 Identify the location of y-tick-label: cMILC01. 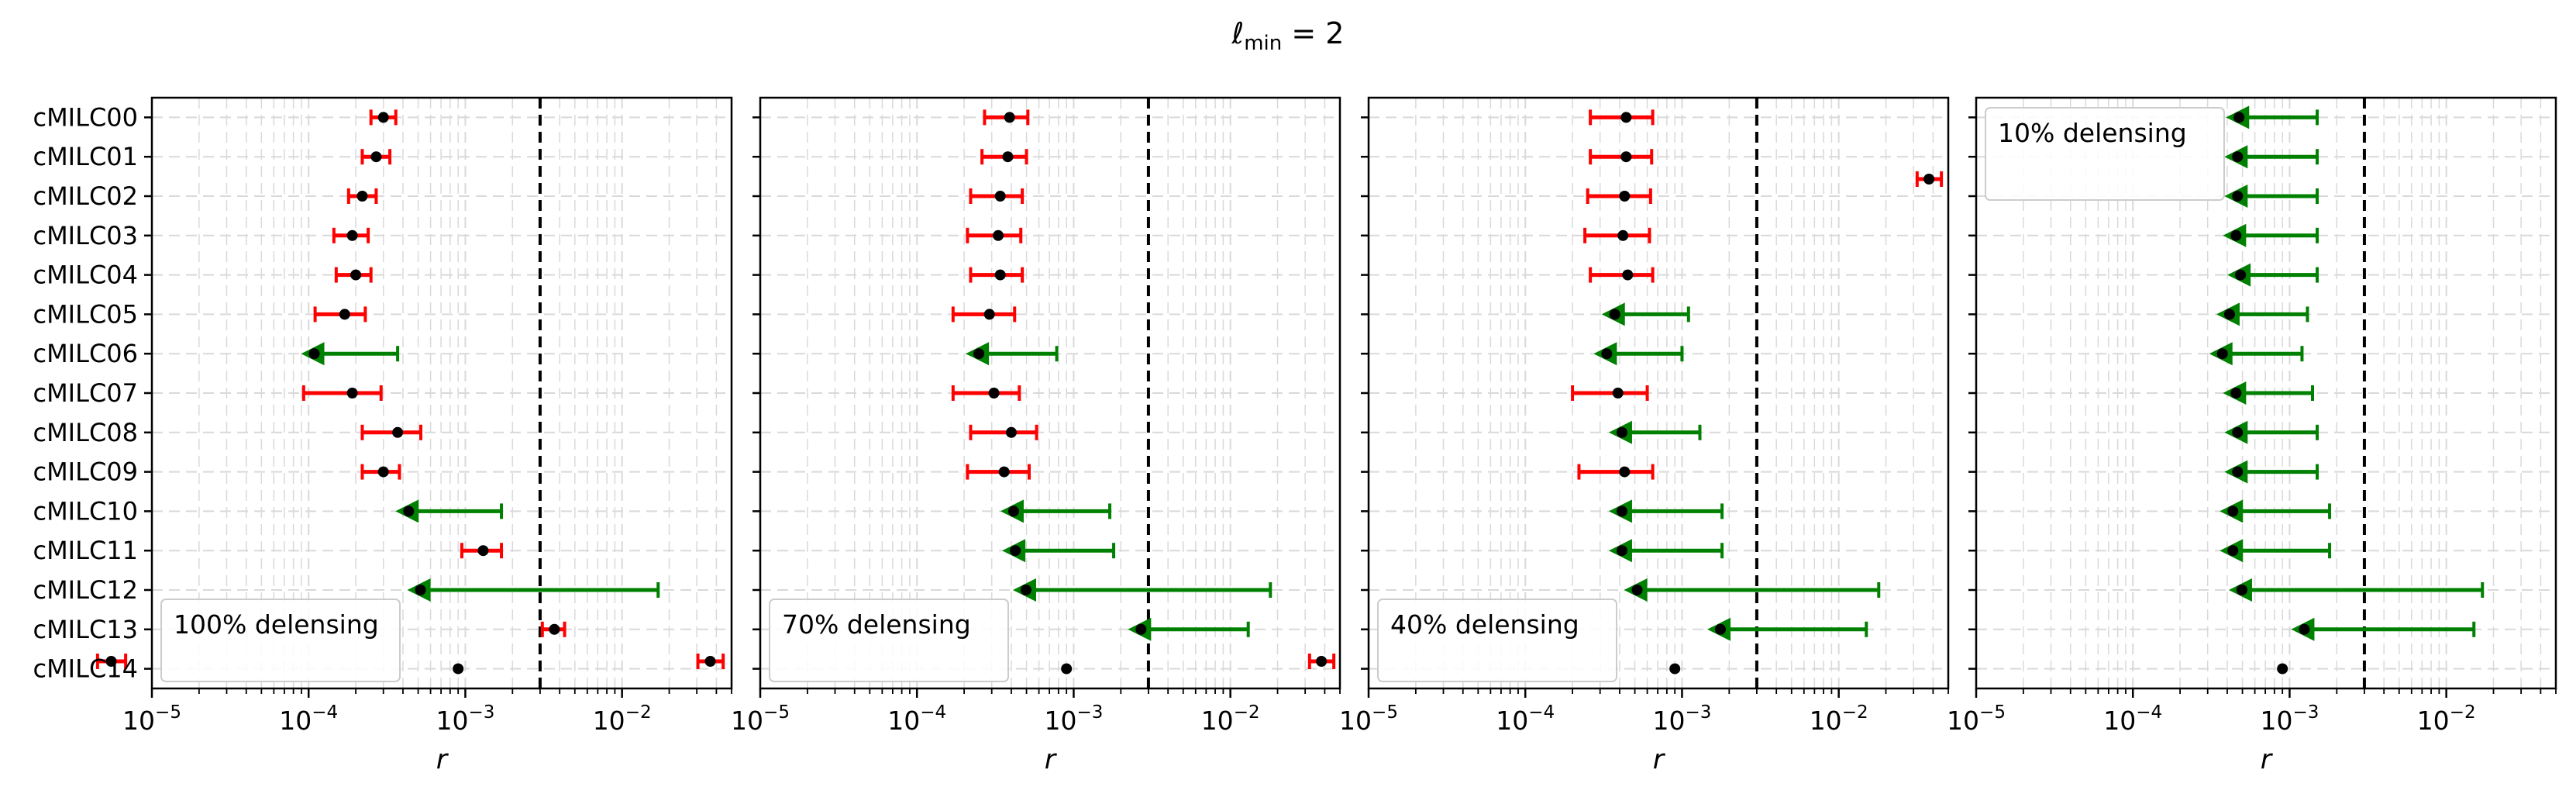
(85, 156).